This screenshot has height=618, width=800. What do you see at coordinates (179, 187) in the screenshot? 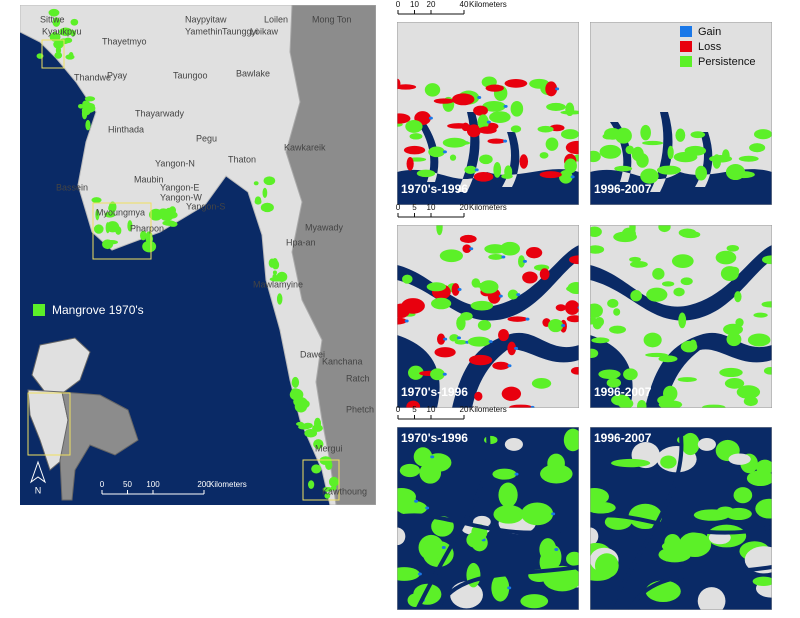
I see `place-label: Yangon-E` at bounding box center [179, 187].